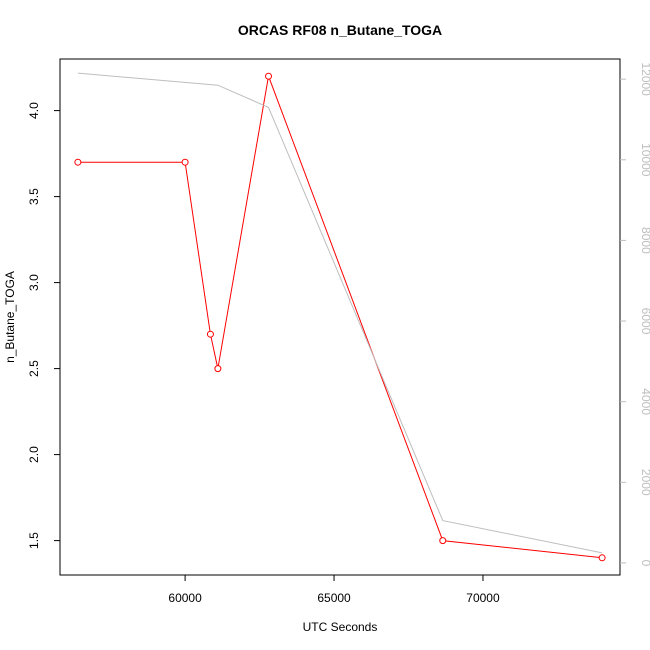 The width and height of the screenshot is (650, 650). Describe the element at coordinates (34, 196) in the screenshot. I see `y-tick-label: 3.5` at that location.